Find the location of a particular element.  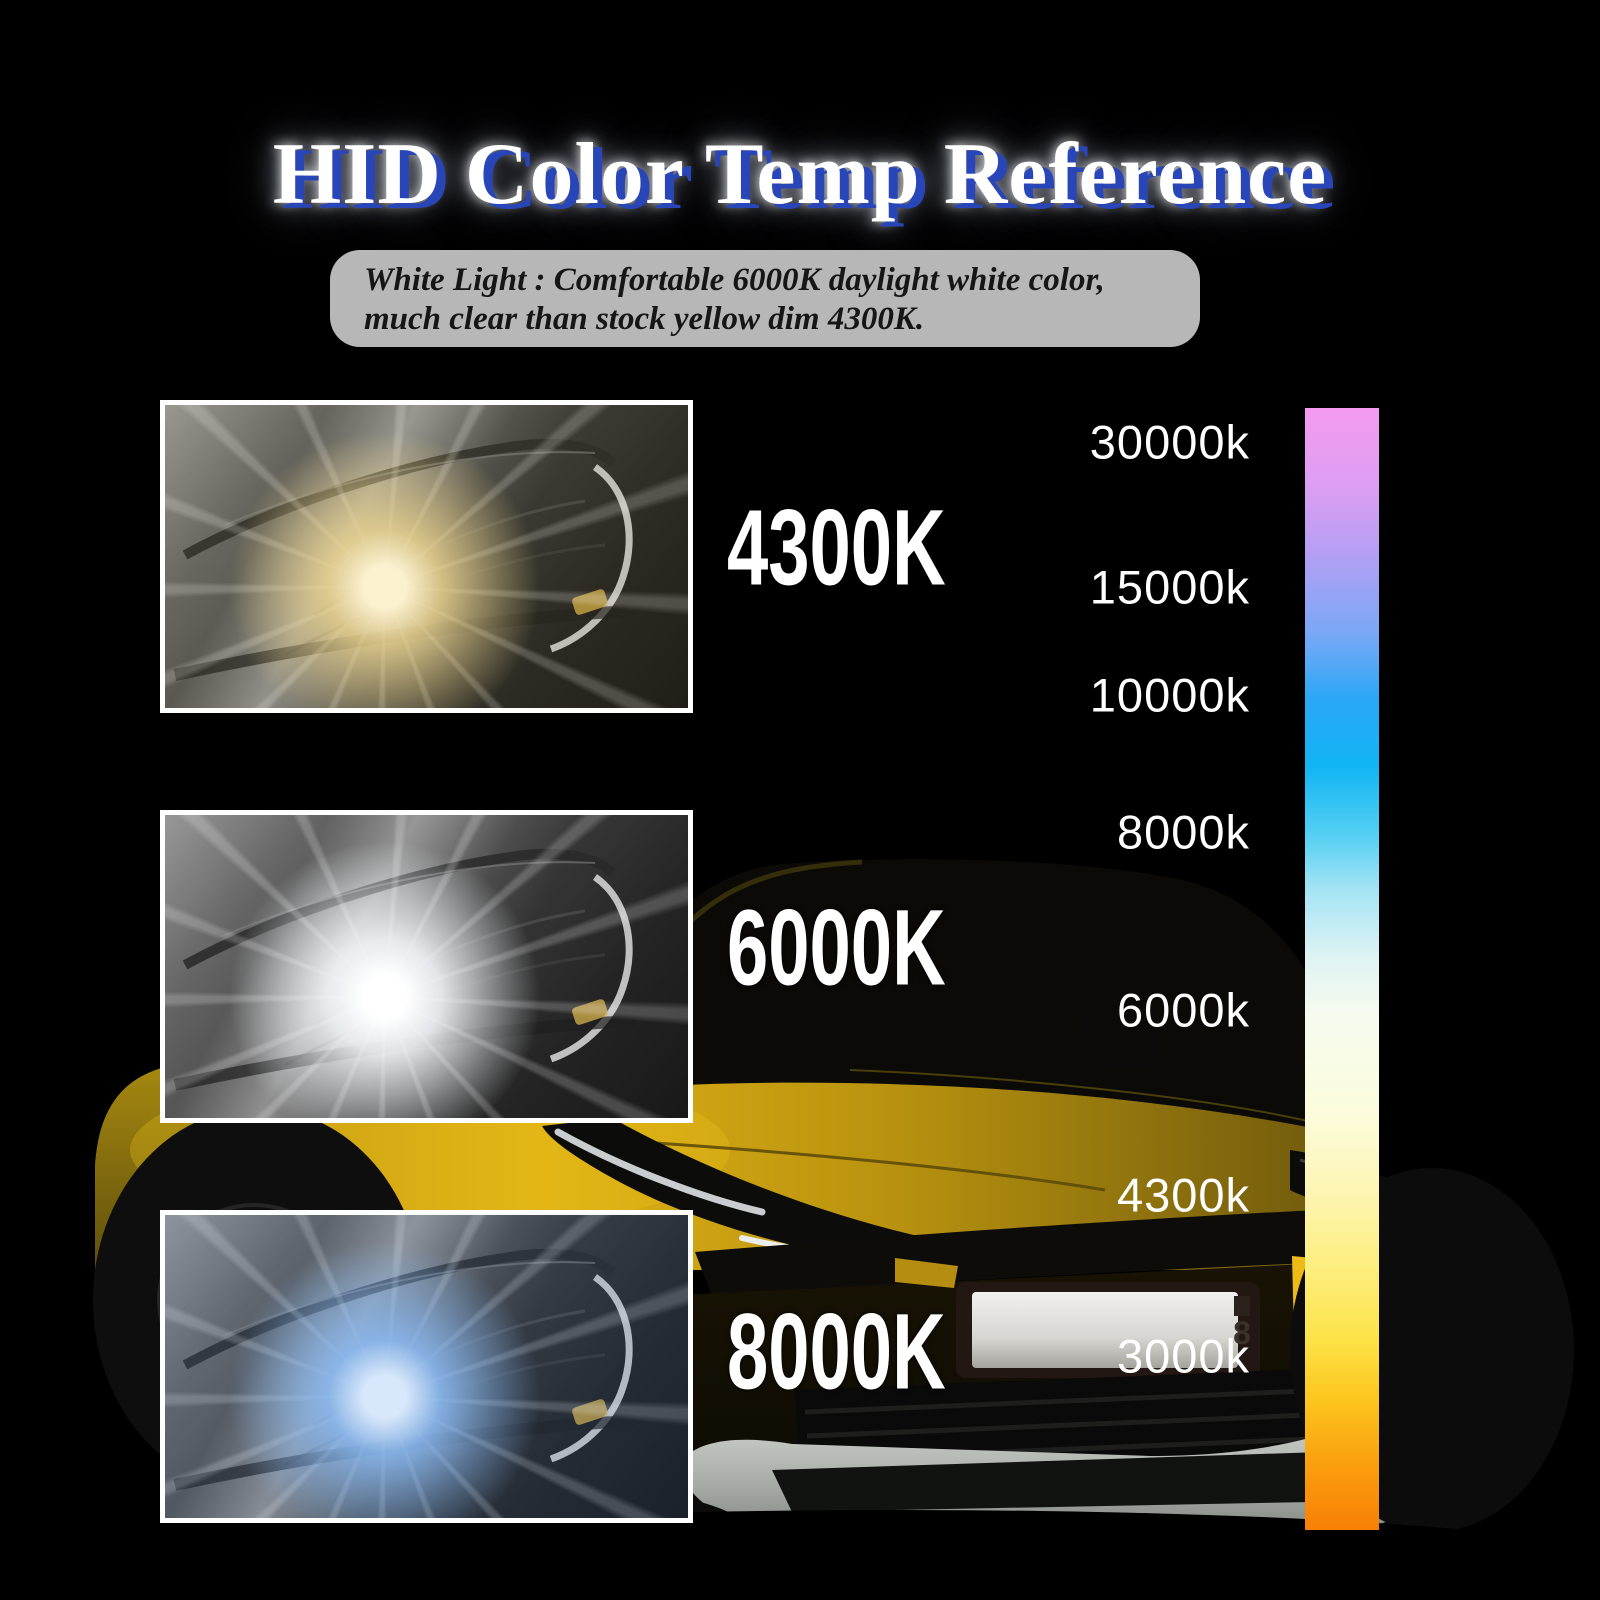

car-windshield is located at coordinates (973, 997).